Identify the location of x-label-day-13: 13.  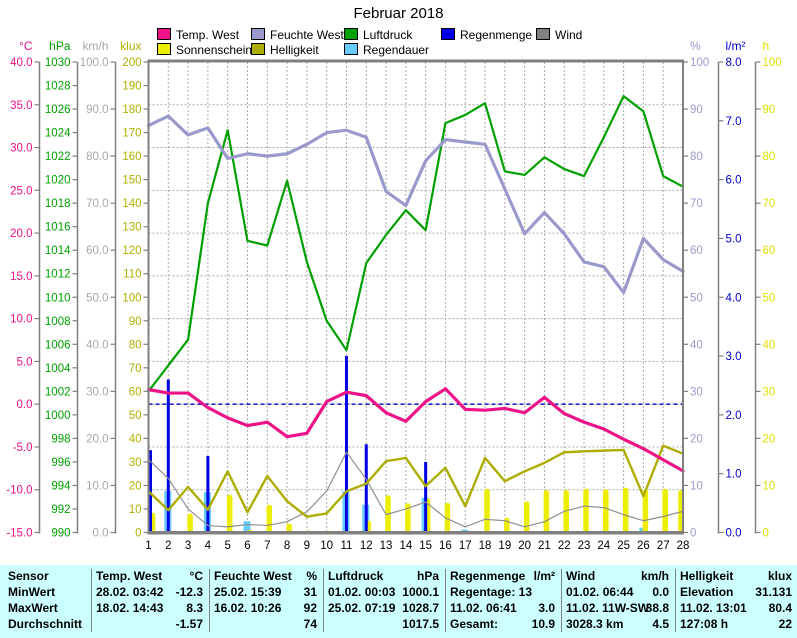
(386, 546).